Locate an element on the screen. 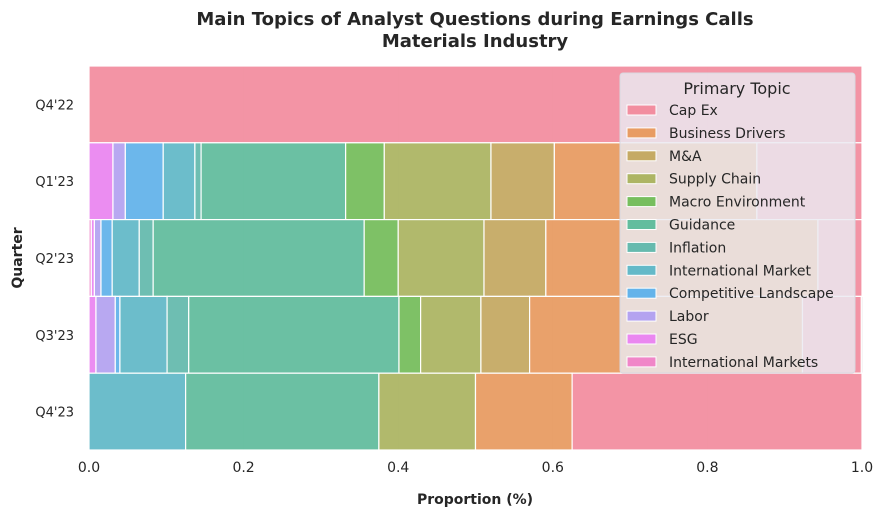 The image size is (884, 517). x-tick-label: 0.2 is located at coordinates (243, 468).